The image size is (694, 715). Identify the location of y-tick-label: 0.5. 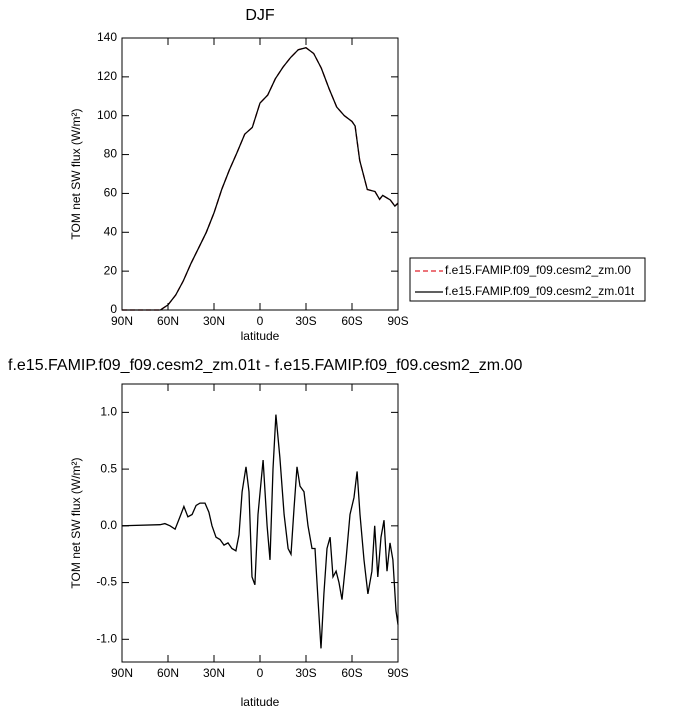
(108, 468).